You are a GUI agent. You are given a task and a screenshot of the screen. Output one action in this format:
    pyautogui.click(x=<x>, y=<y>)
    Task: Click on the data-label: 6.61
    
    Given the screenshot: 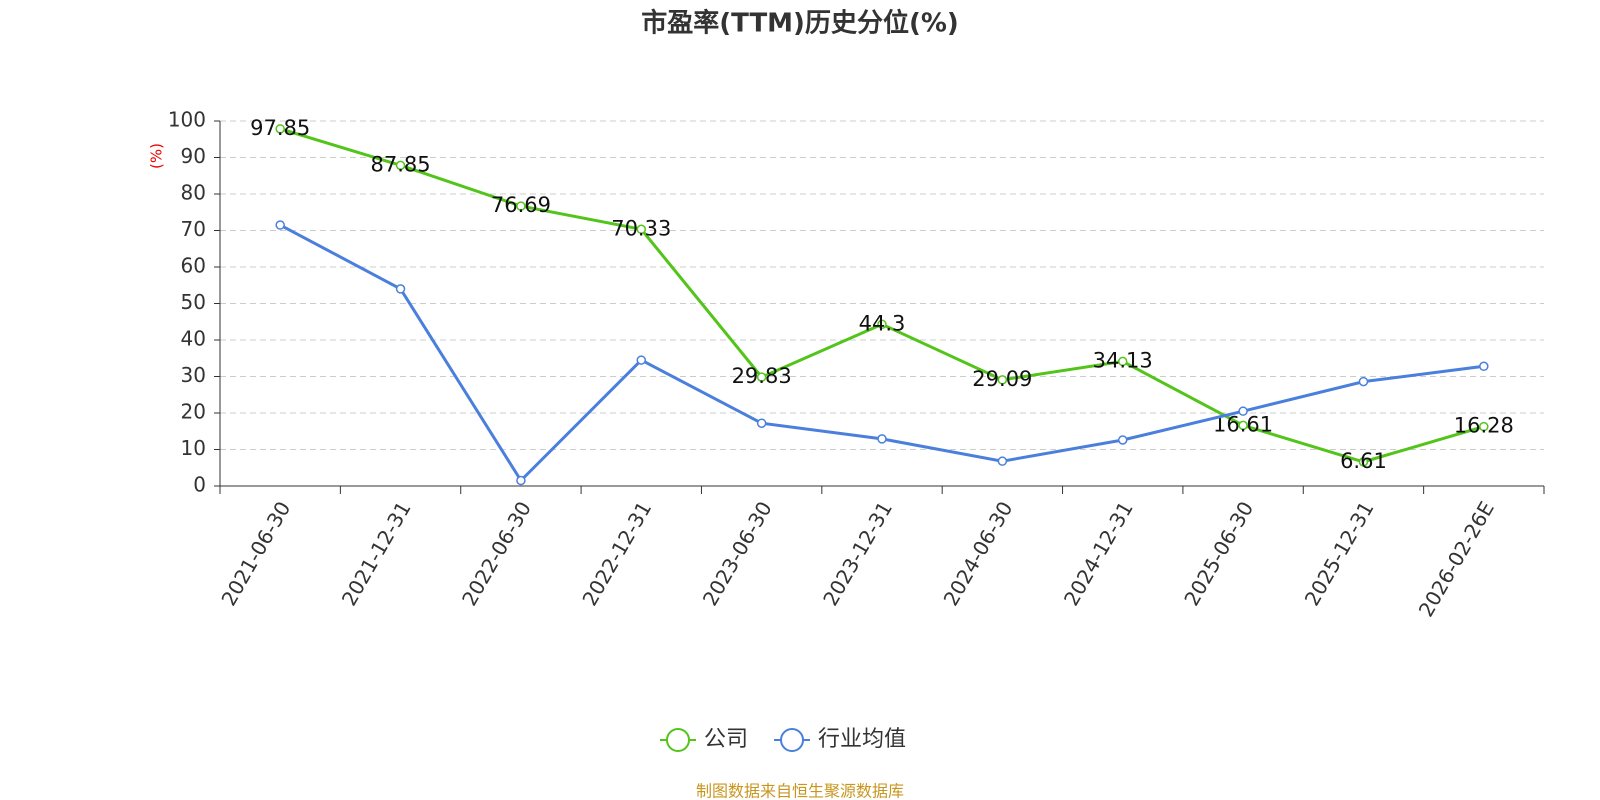 What is the action you would take?
    pyautogui.click(x=1363, y=461)
    